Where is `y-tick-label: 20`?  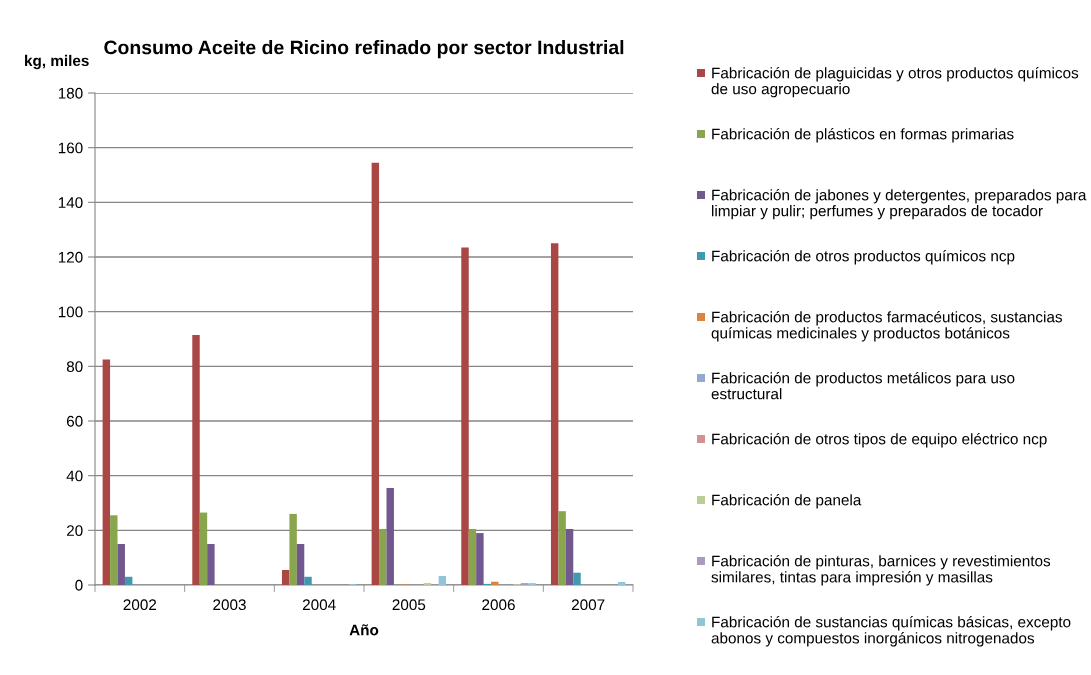 y-tick-label: 20 is located at coordinates (74, 531).